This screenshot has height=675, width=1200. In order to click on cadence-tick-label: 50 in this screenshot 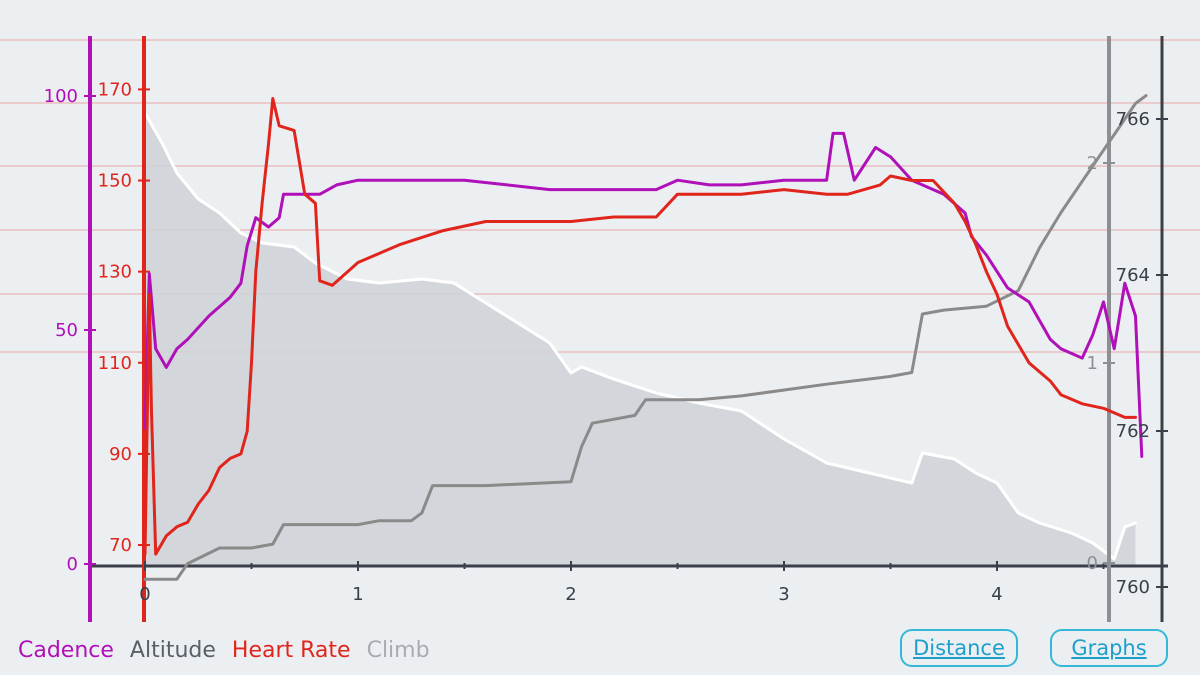, I will do `click(66, 330)`.